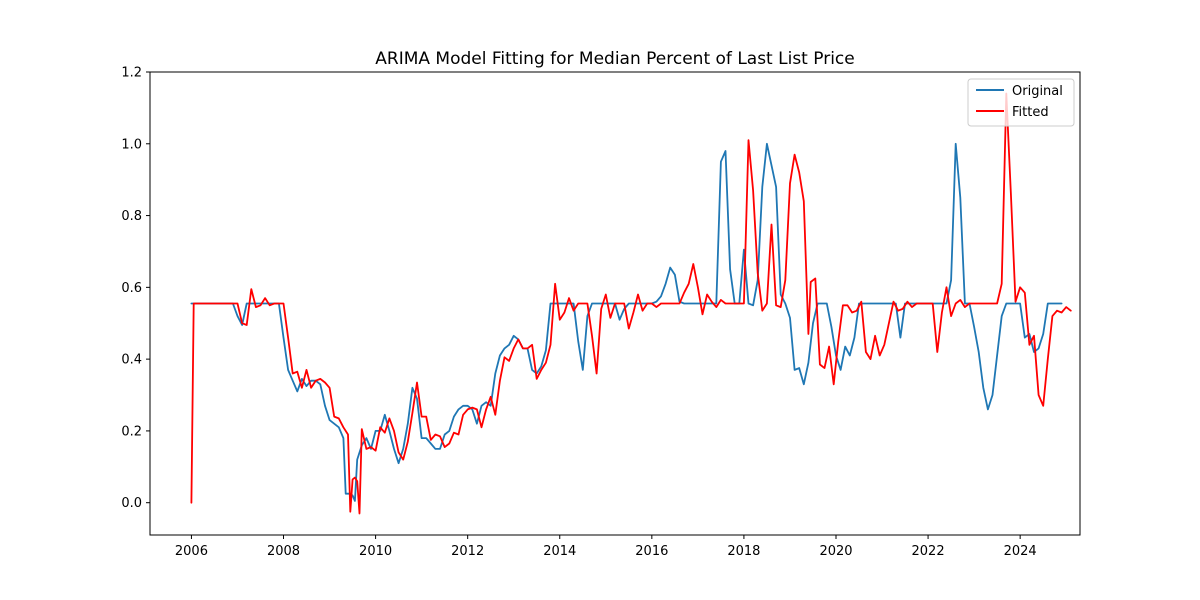 The image size is (1200, 600). I want to click on y-tick-label: 1.2, so click(131, 73).